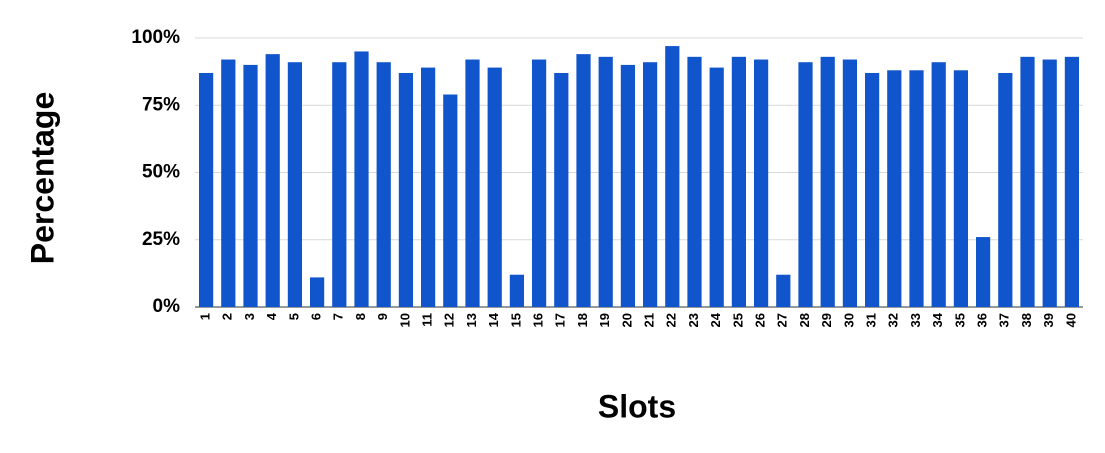  I want to click on x-tick-label: 9, so click(382, 316).